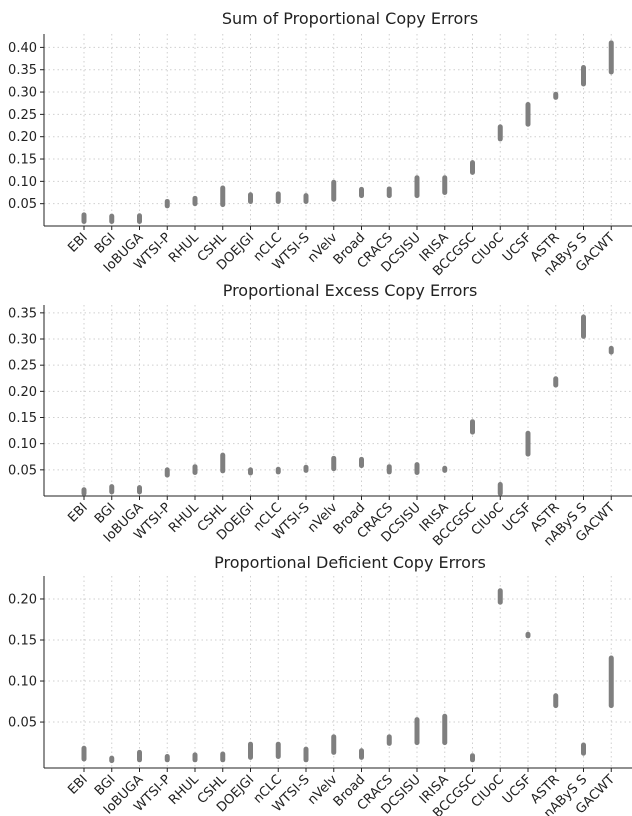 The width and height of the screenshot is (632, 816). Describe the element at coordinates (350, 290) in the screenshot. I see `chart-title: Proportional Excess Copy Errors` at that location.